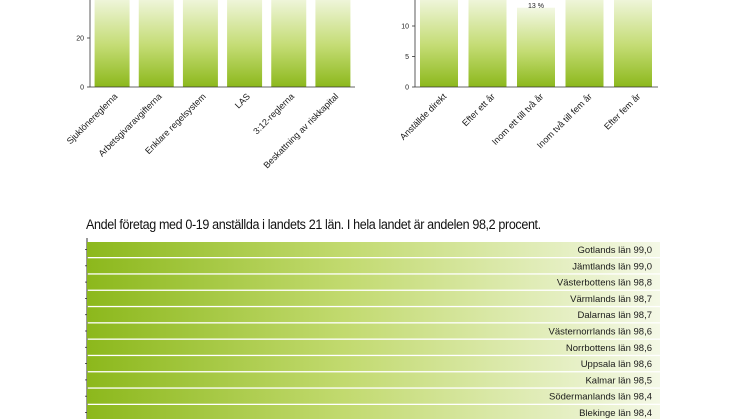 Image resolution: width=746 pixels, height=419 pixels. Describe the element at coordinates (82, 88) in the screenshot. I see `left-y-tick-label: 0` at that location.